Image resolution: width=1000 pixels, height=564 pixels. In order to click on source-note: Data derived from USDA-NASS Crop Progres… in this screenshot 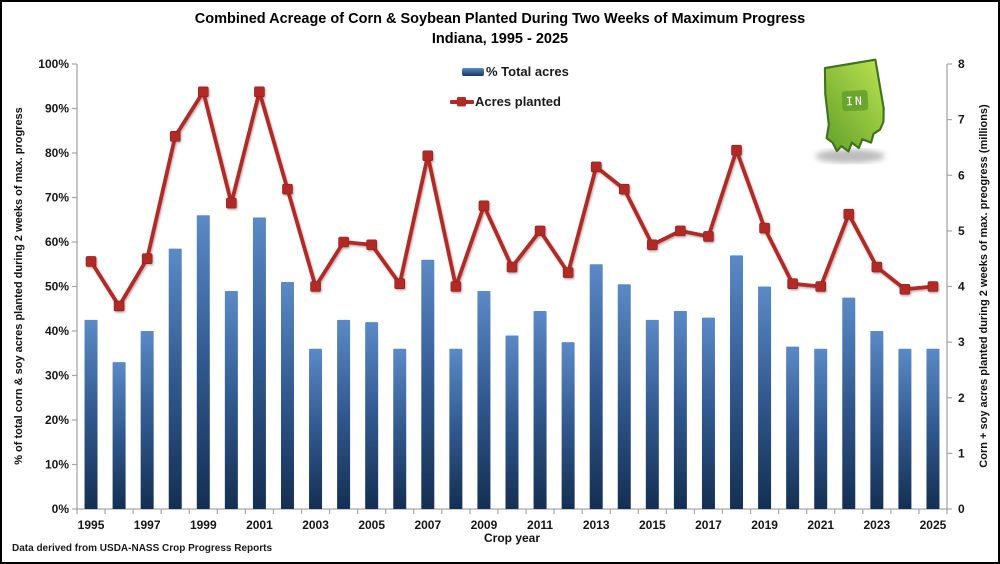, I will do `click(142, 548)`.